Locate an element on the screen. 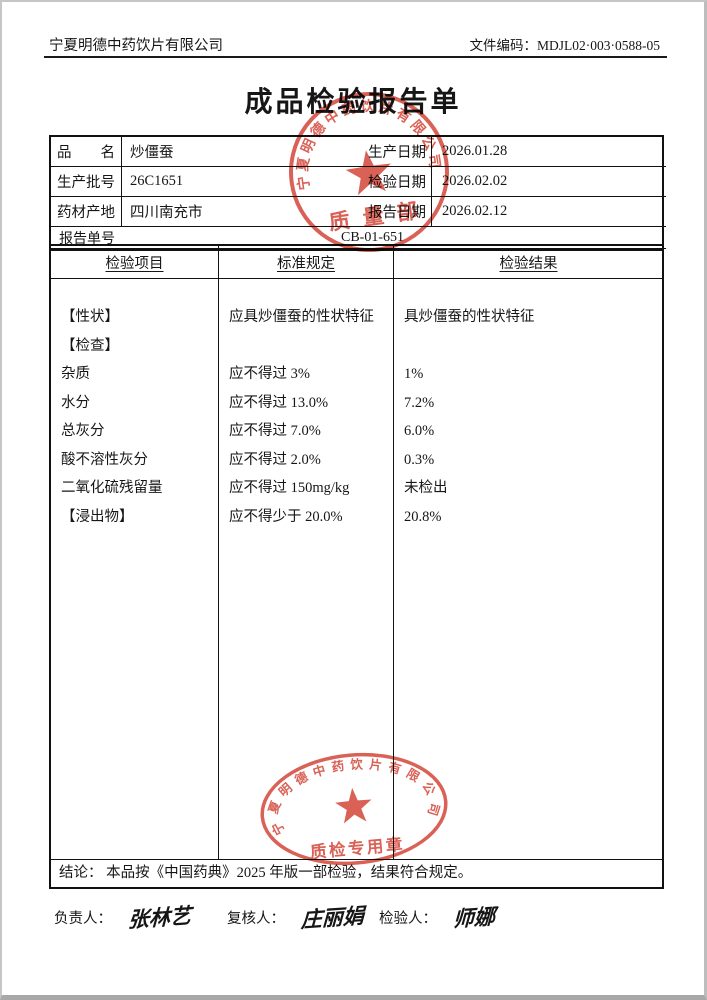  report-no-label: 报告单号 is located at coordinates (87, 239).